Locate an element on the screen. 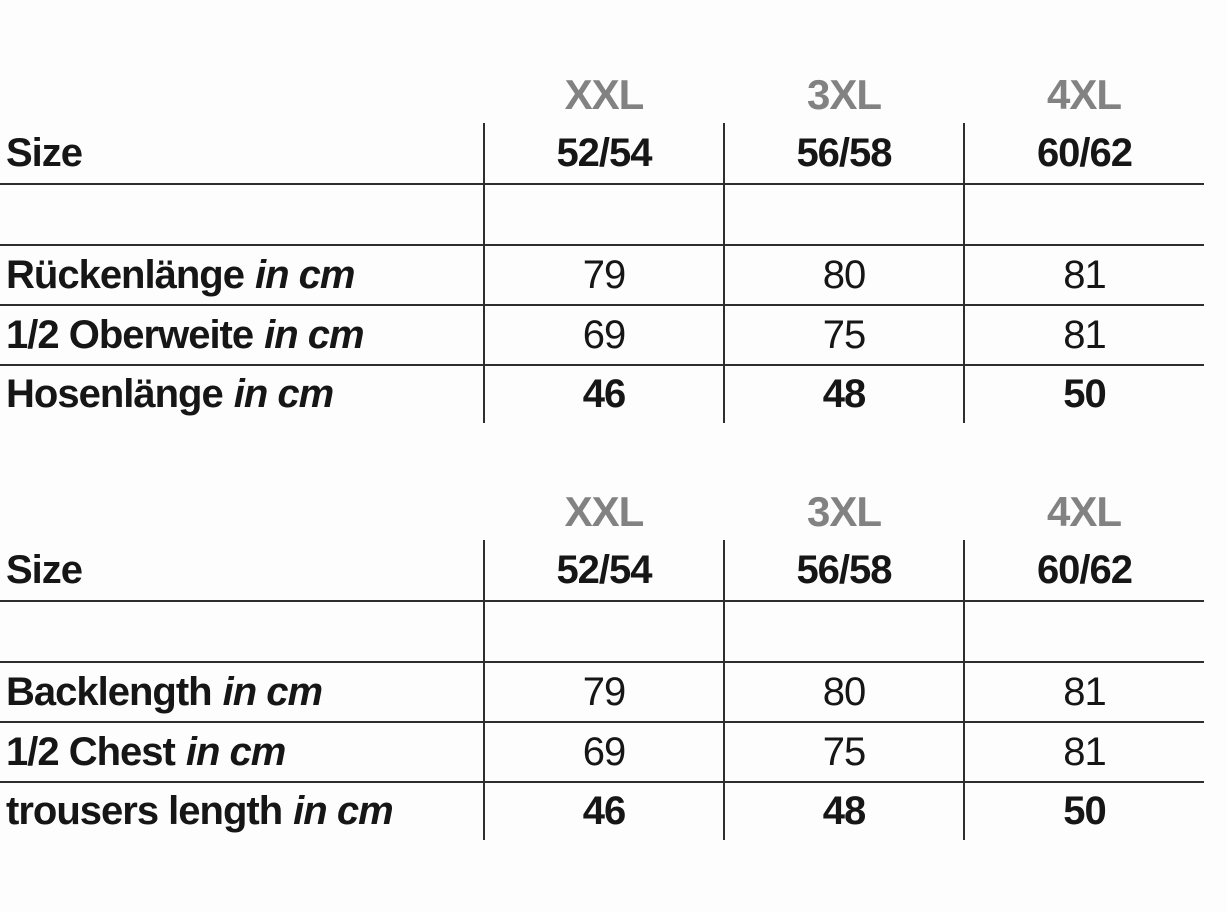 The image size is (1227, 912). measurement-label-cell: 1/2 Oberweite in cm is located at coordinates (242, 335).